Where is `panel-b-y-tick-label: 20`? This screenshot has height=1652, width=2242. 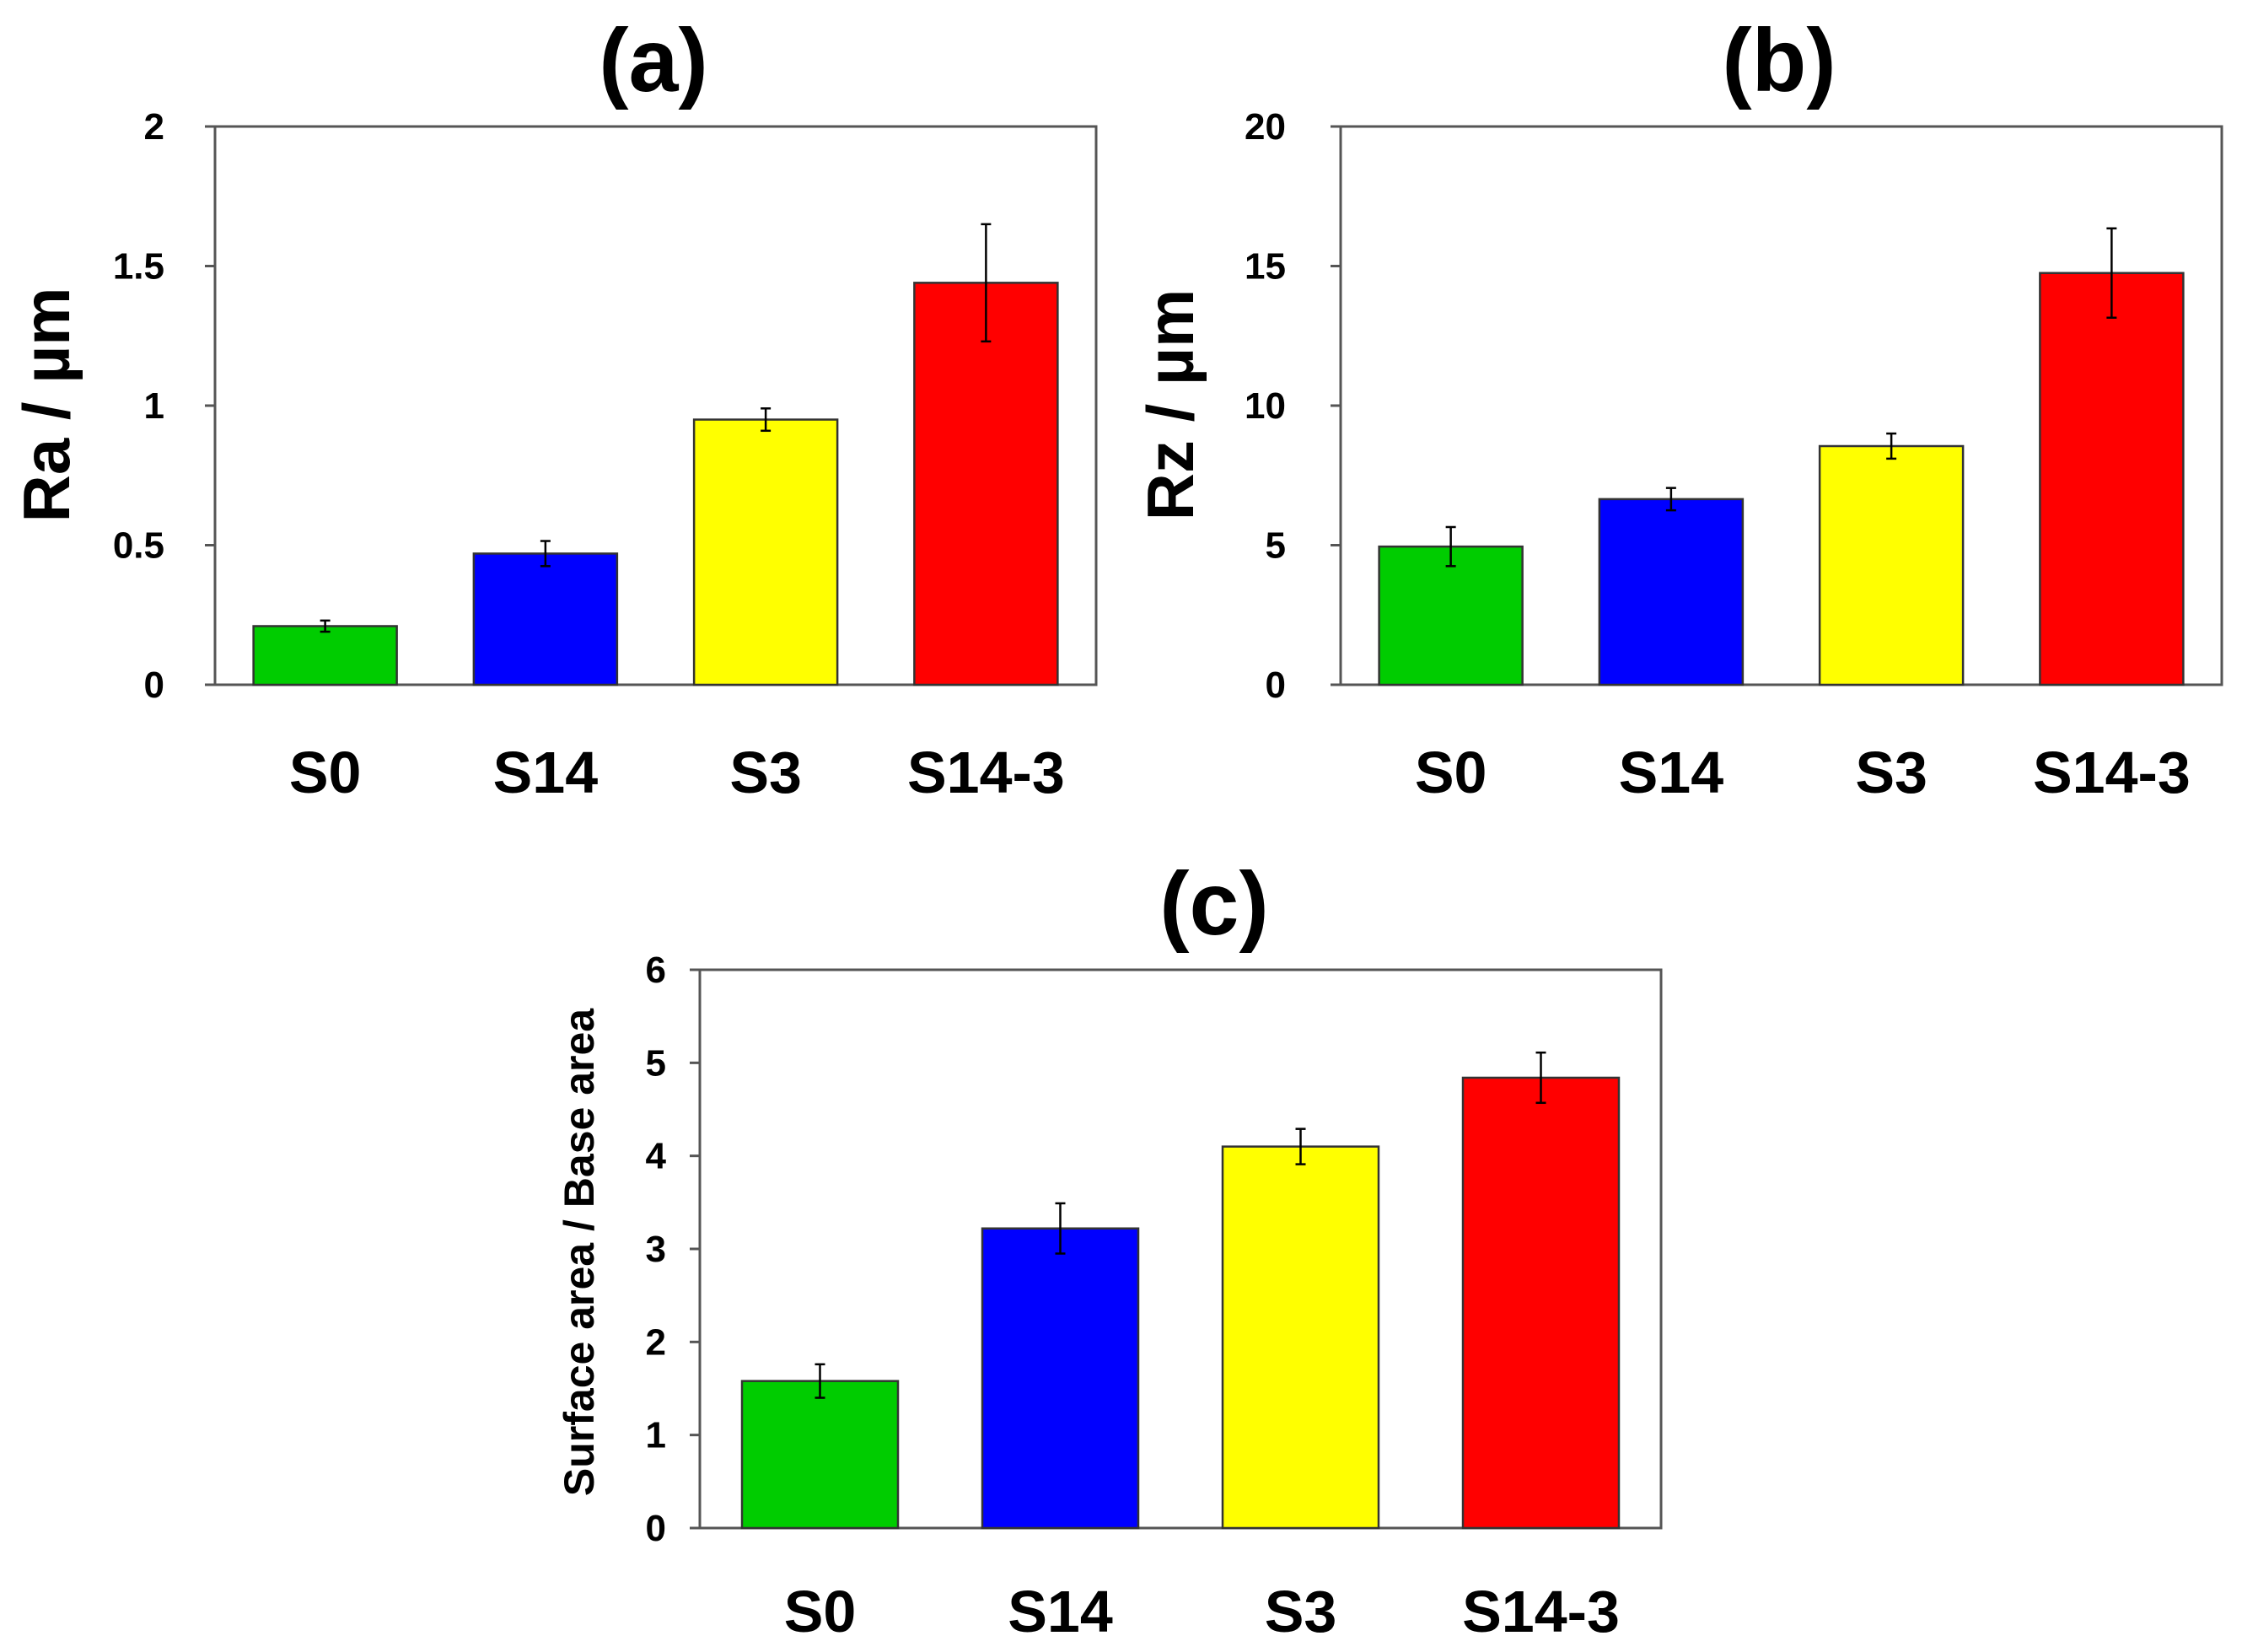
panel-b-y-tick-label: 20 is located at coordinates (1265, 127).